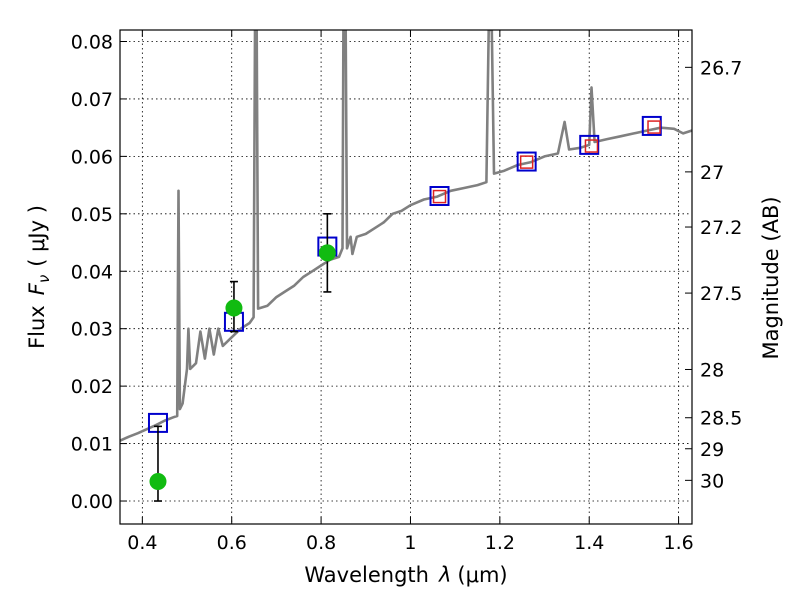 The height and width of the screenshot is (600, 800). I want to click on y-tick-label: 0.02, so click(92, 387).